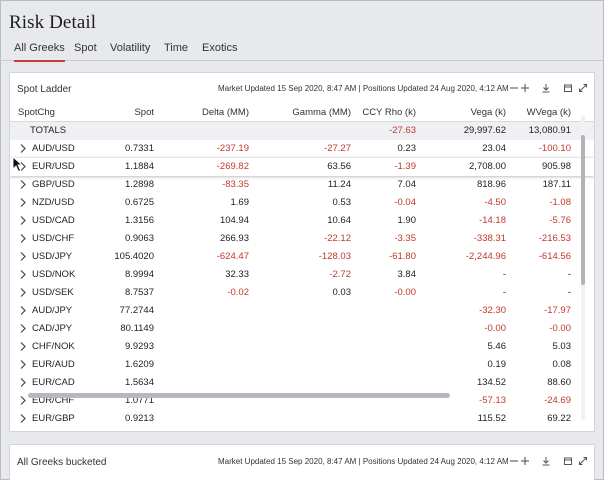 The image size is (604, 480). I want to click on tab-volatility: Volatility, so click(130, 48).